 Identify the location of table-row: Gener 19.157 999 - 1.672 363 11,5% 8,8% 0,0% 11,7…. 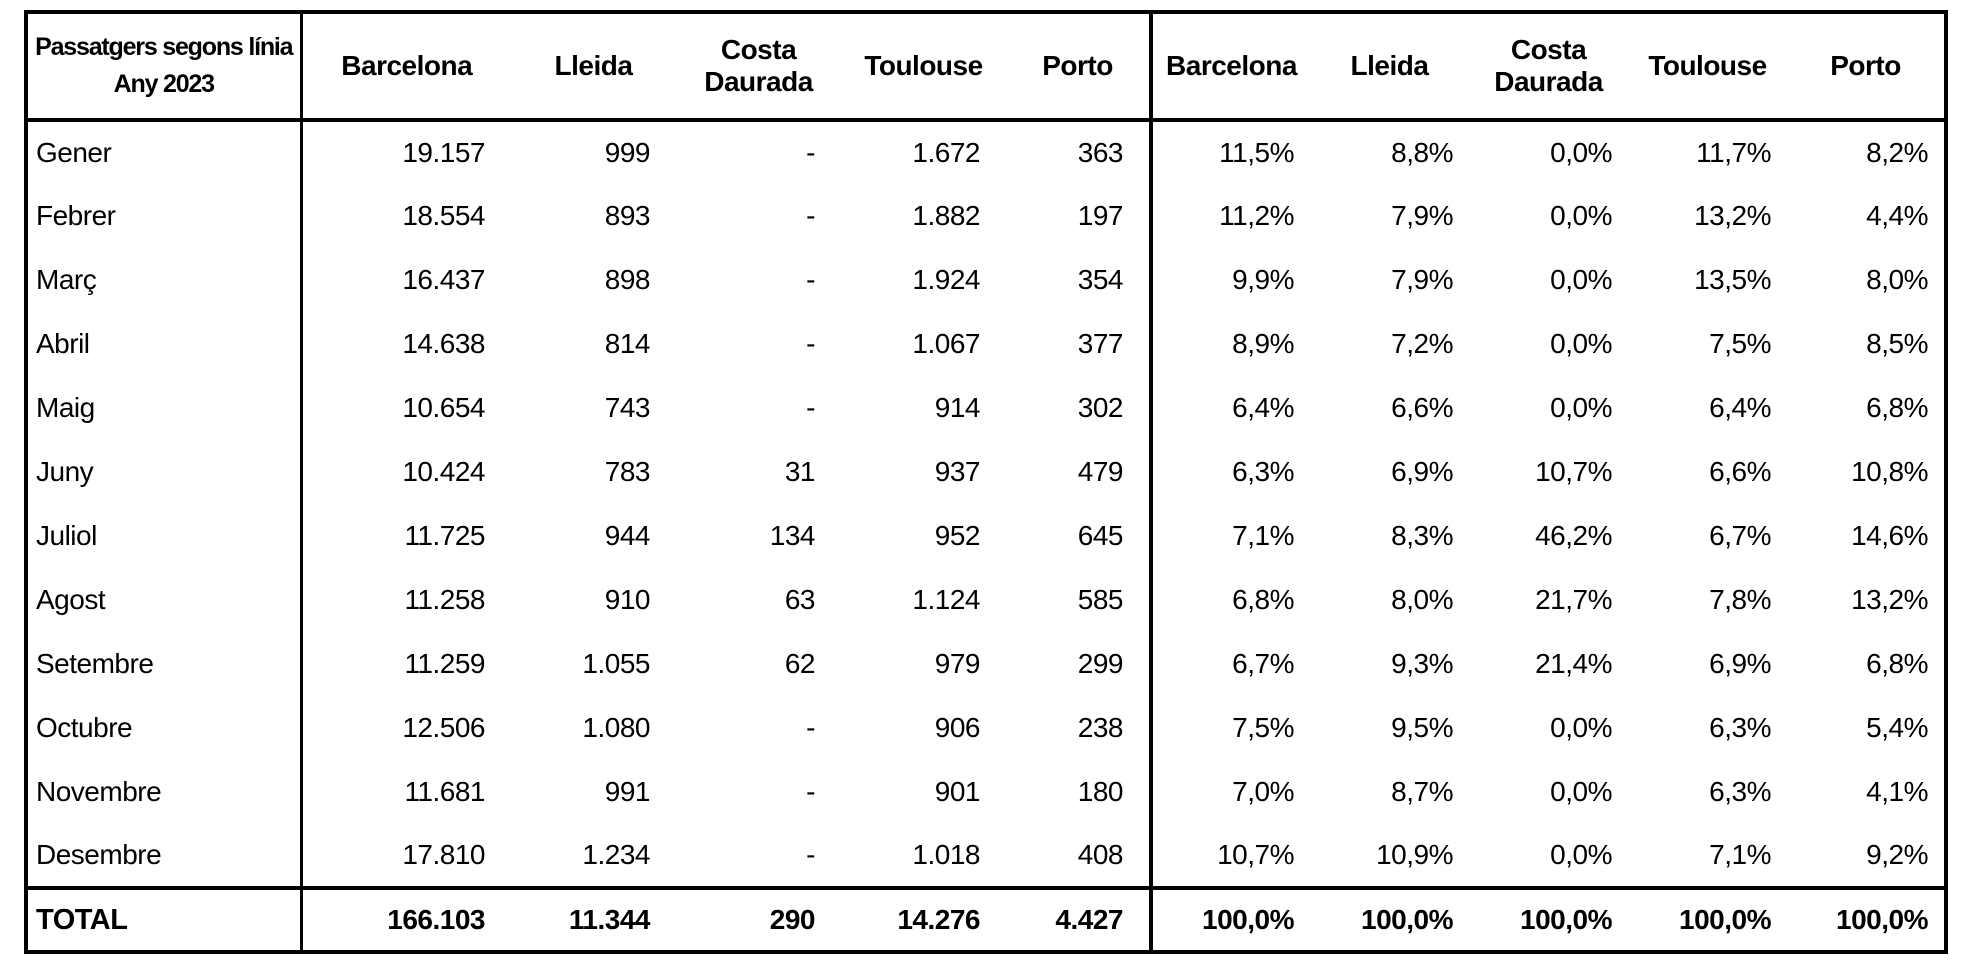
(986, 152).